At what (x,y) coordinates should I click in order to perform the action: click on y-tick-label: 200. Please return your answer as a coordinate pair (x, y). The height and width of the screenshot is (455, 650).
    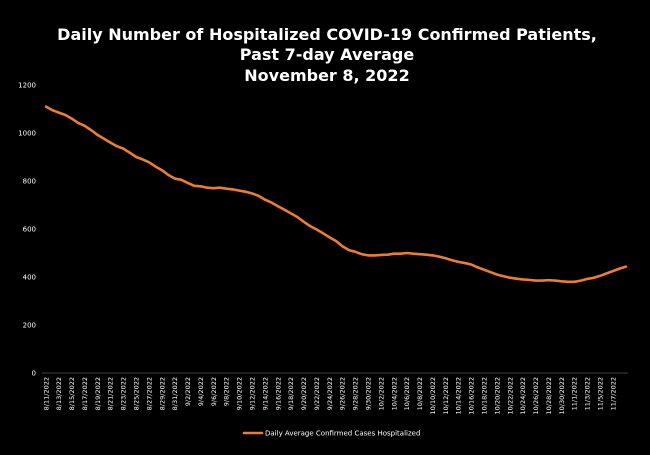
    Looking at the image, I should click on (29, 326).